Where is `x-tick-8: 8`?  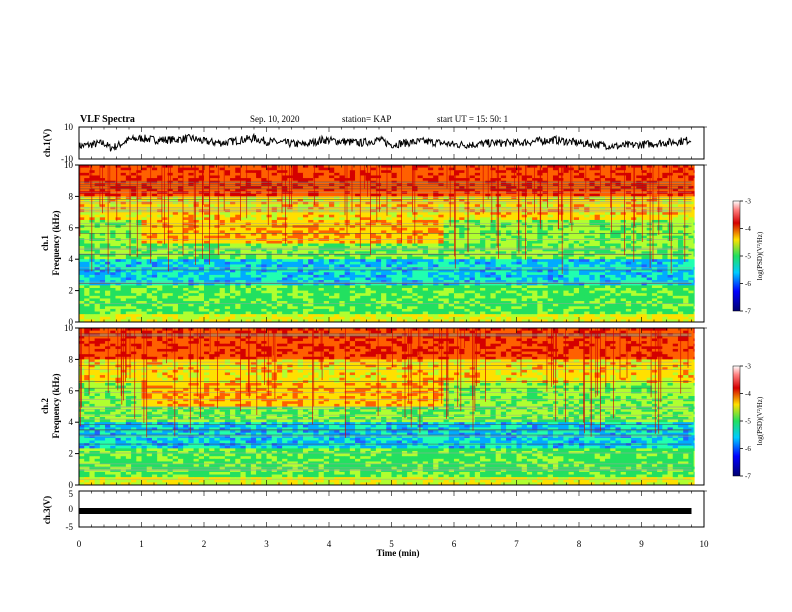 x-tick-8: 8 is located at coordinates (579, 544).